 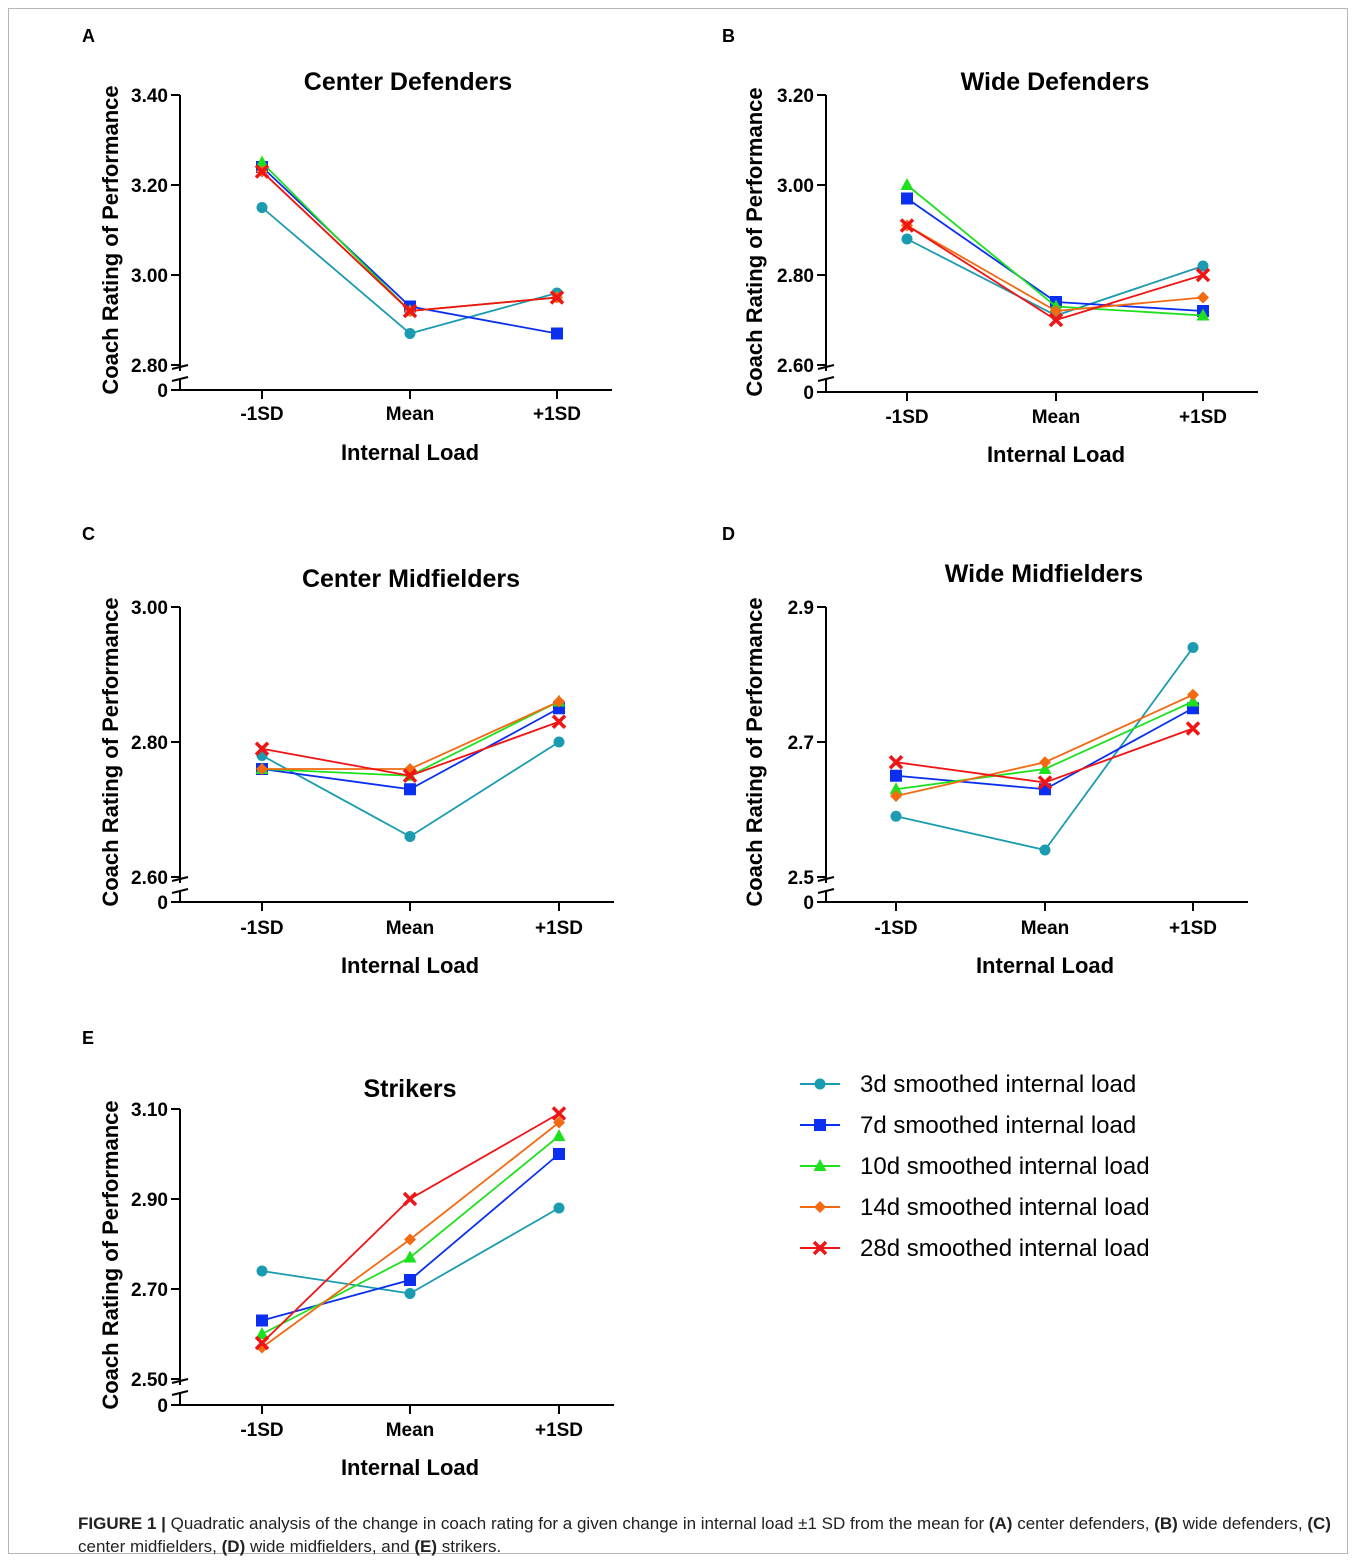 I want to click on panel-label: D, so click(x=728, y=534).